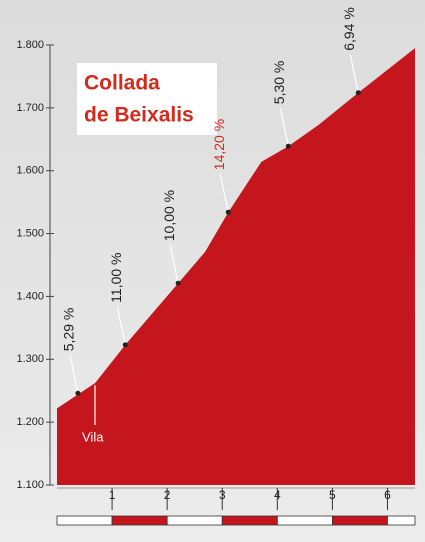 The height and width of the screenshot is (542, 425). I want to click on gradient-label: 11,00 %, so click(116, 277).